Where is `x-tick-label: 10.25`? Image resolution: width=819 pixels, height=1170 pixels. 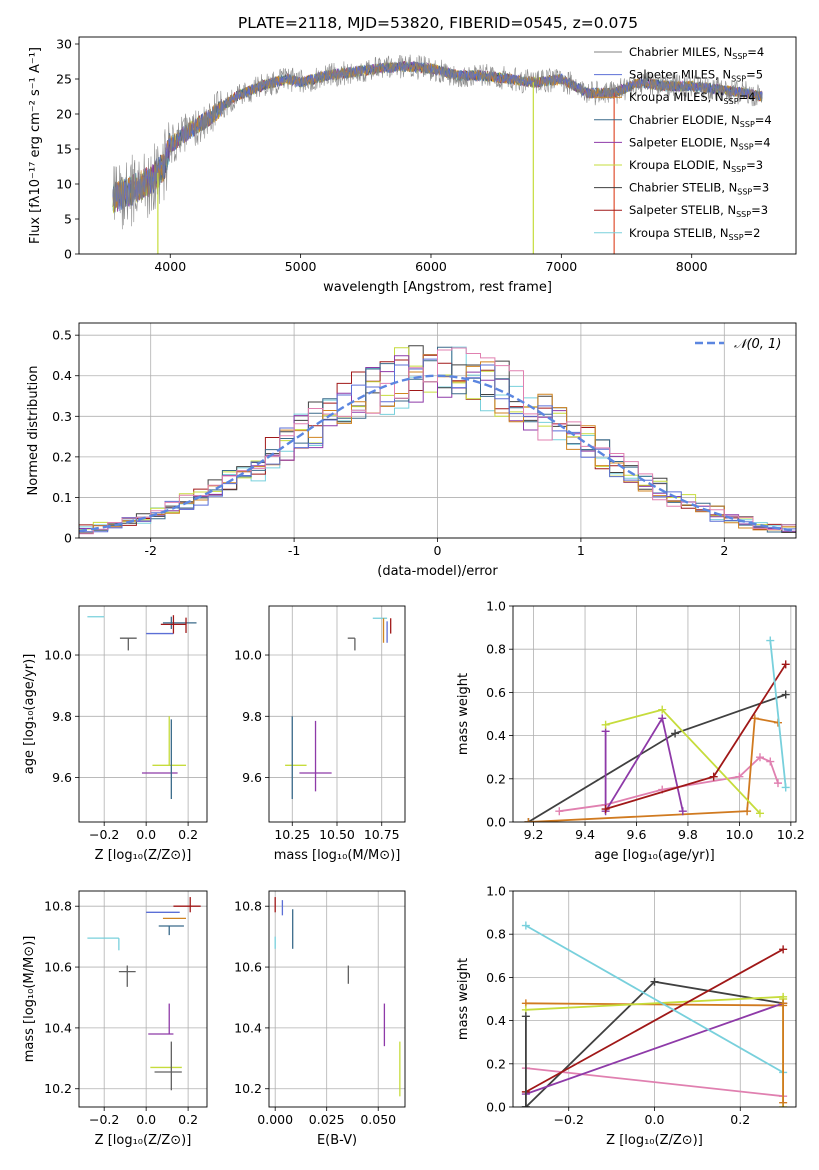 x-tick-label: 10.25 is located at coordinates (292, 834).